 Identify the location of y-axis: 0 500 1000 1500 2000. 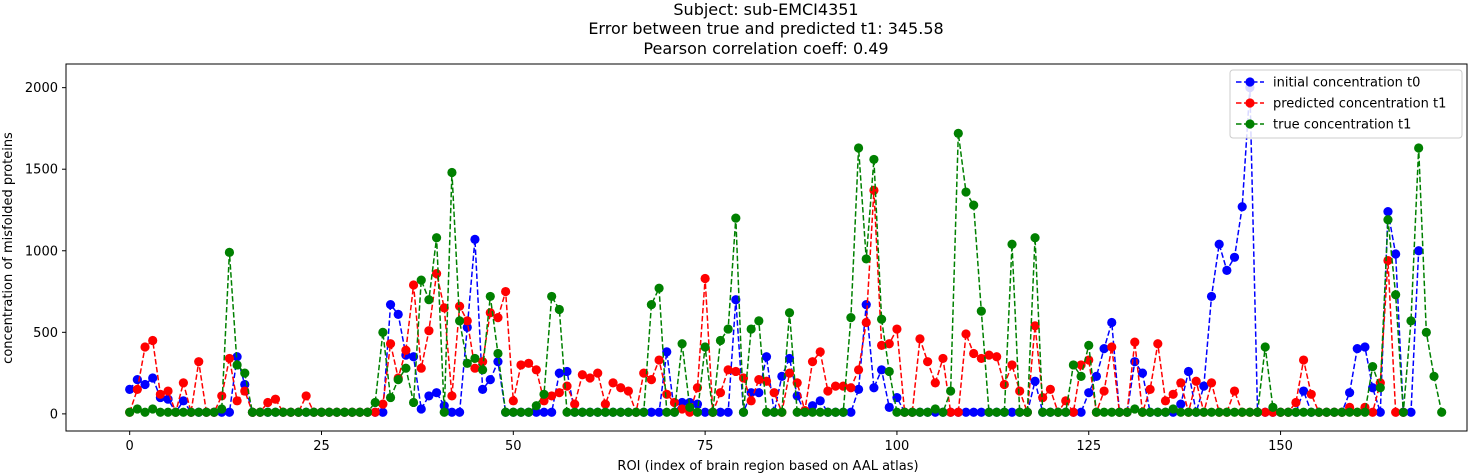
(45, 251).